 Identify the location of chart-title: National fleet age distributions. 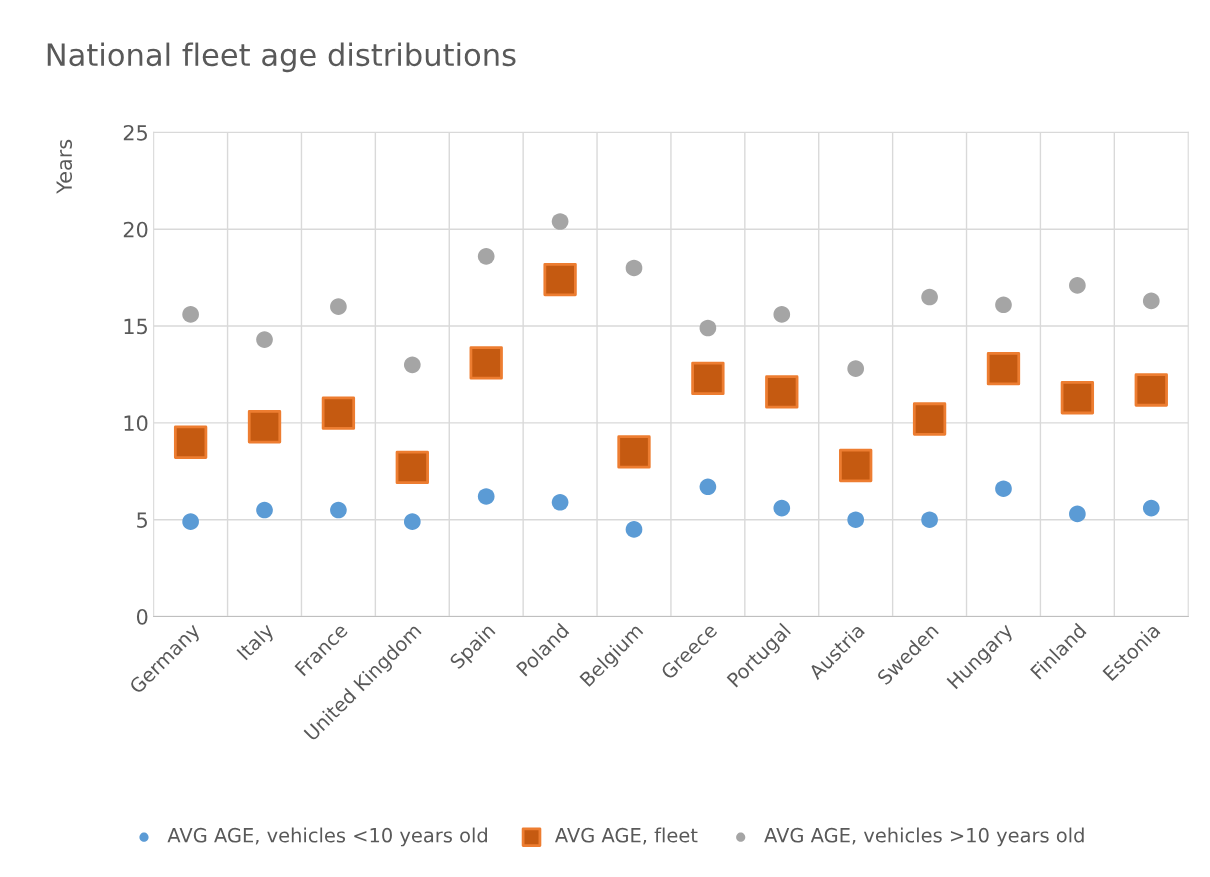
(281, 57).